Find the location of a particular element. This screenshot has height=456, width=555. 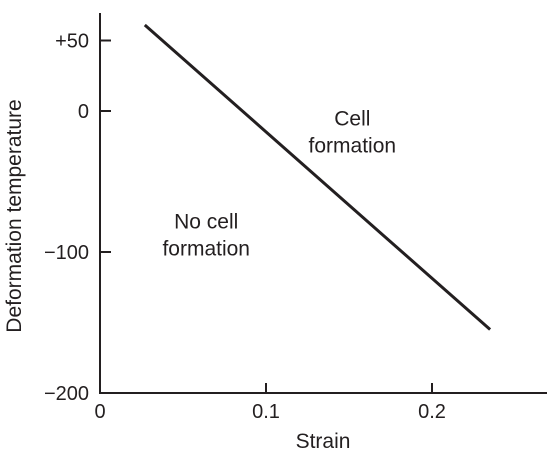

x-tick-label: 0.2 is located at coordinates (432, 412).